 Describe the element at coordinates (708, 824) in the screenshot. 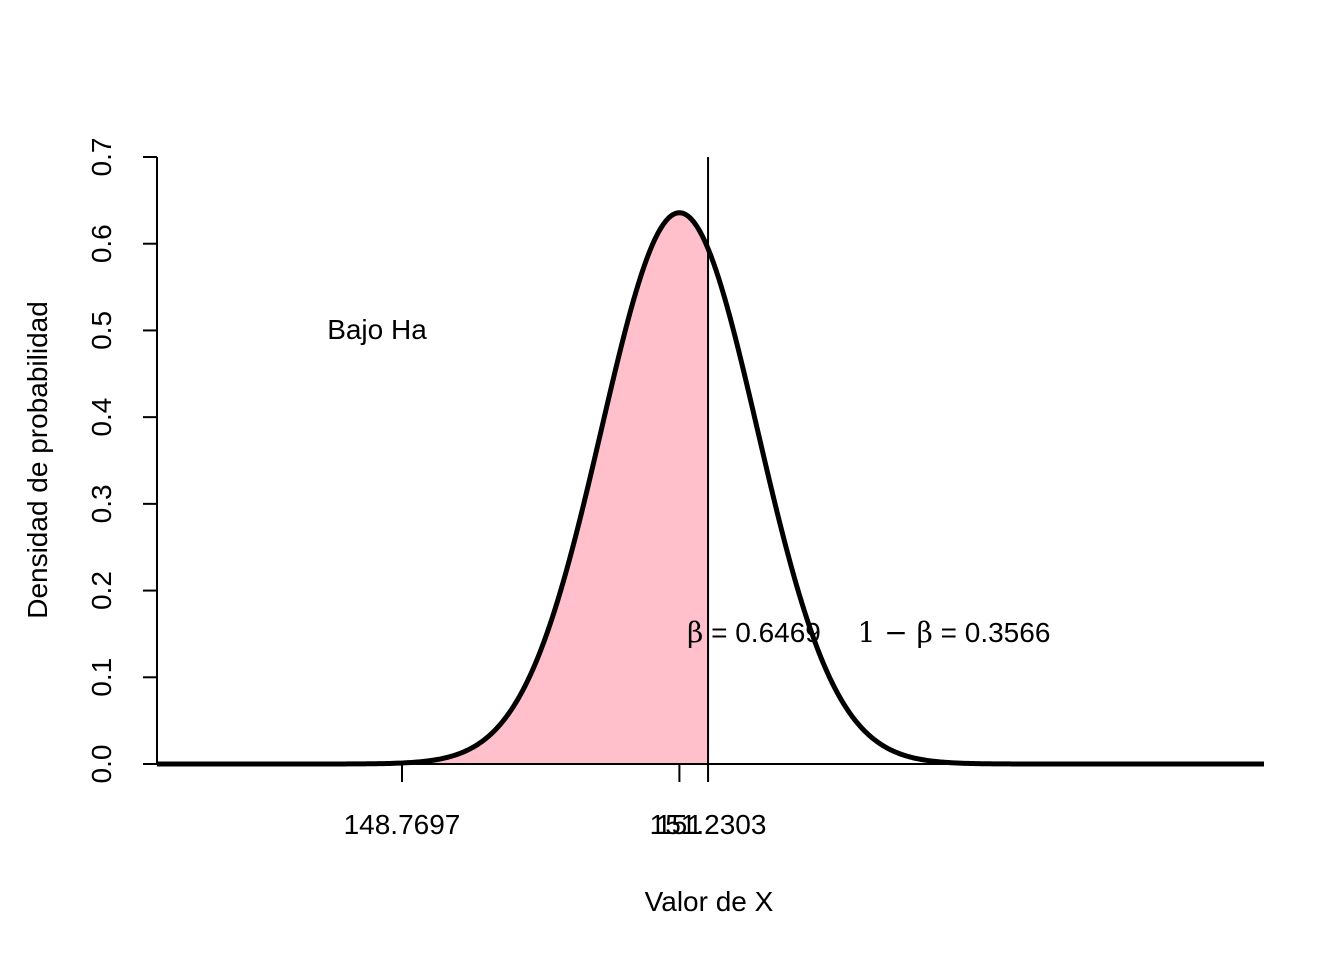

I see `x-tick-label: 151.2303` at that location.